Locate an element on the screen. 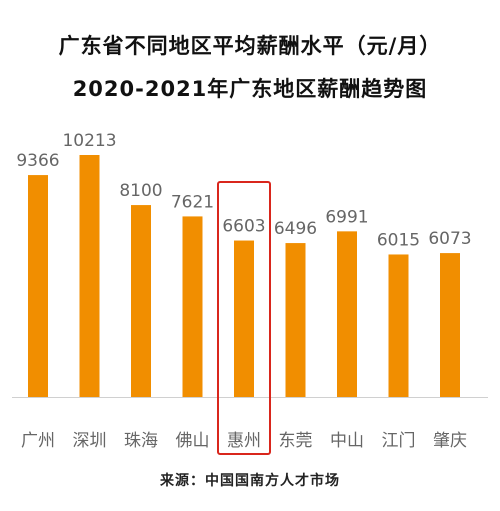  data-label: 6073 is located at coordinates (449, 239).